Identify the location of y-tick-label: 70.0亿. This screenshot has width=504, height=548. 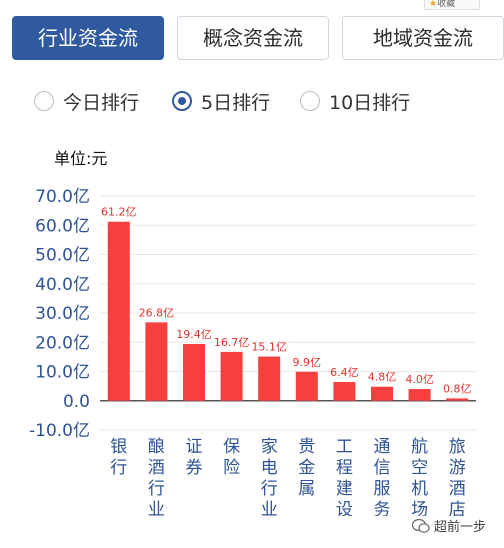
(62, 197).